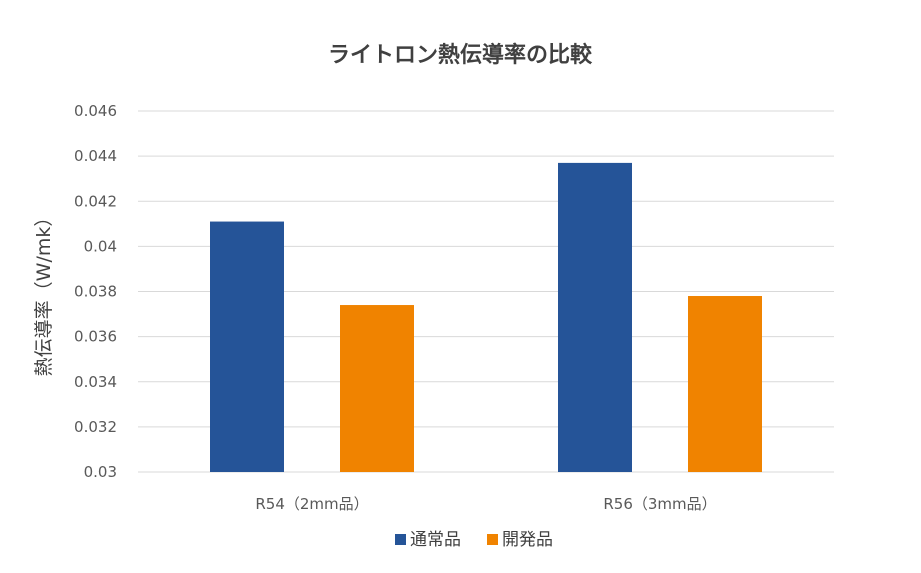  I want to click on y-tick-label: 0.042, so click(95, 201).